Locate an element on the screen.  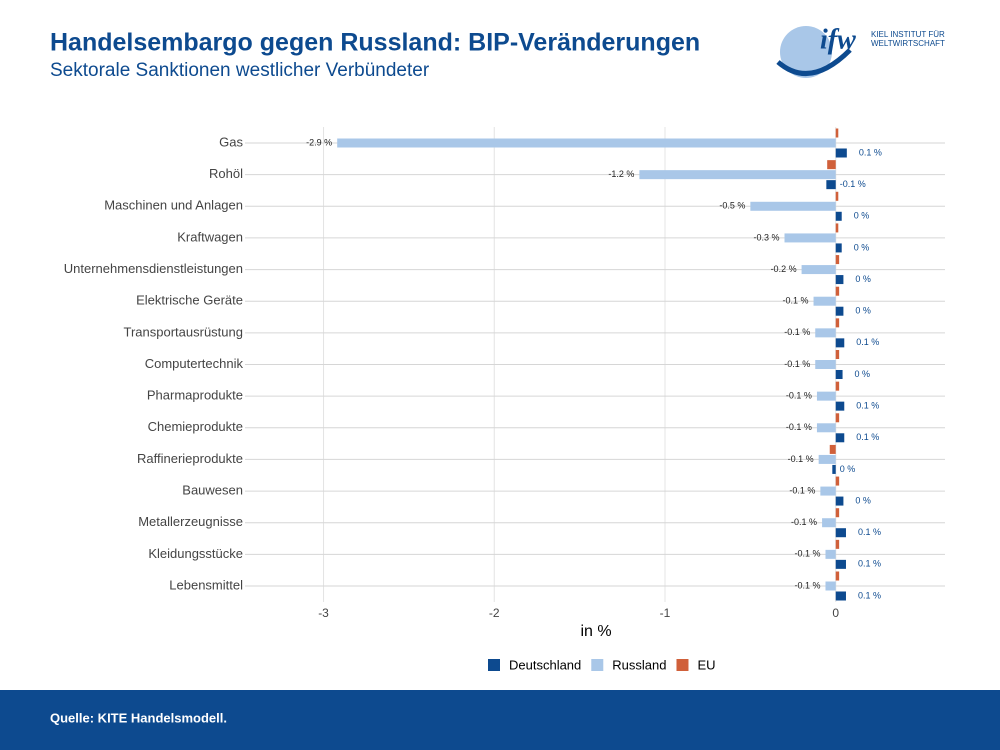
x-tick-label: -1 is located at coordinates (665, 613).